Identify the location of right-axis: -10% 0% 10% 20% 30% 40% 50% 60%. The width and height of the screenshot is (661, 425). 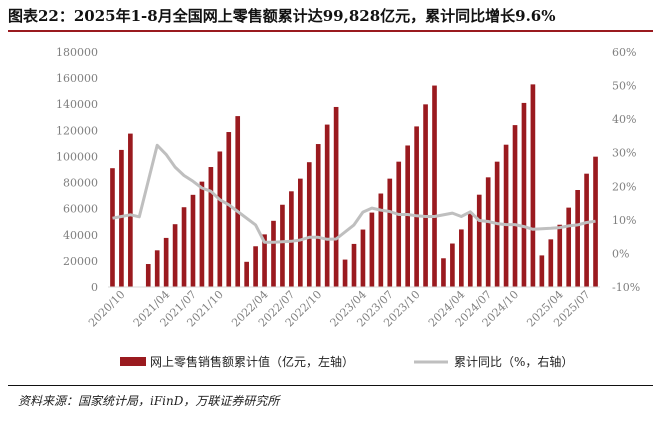
(626, 170).